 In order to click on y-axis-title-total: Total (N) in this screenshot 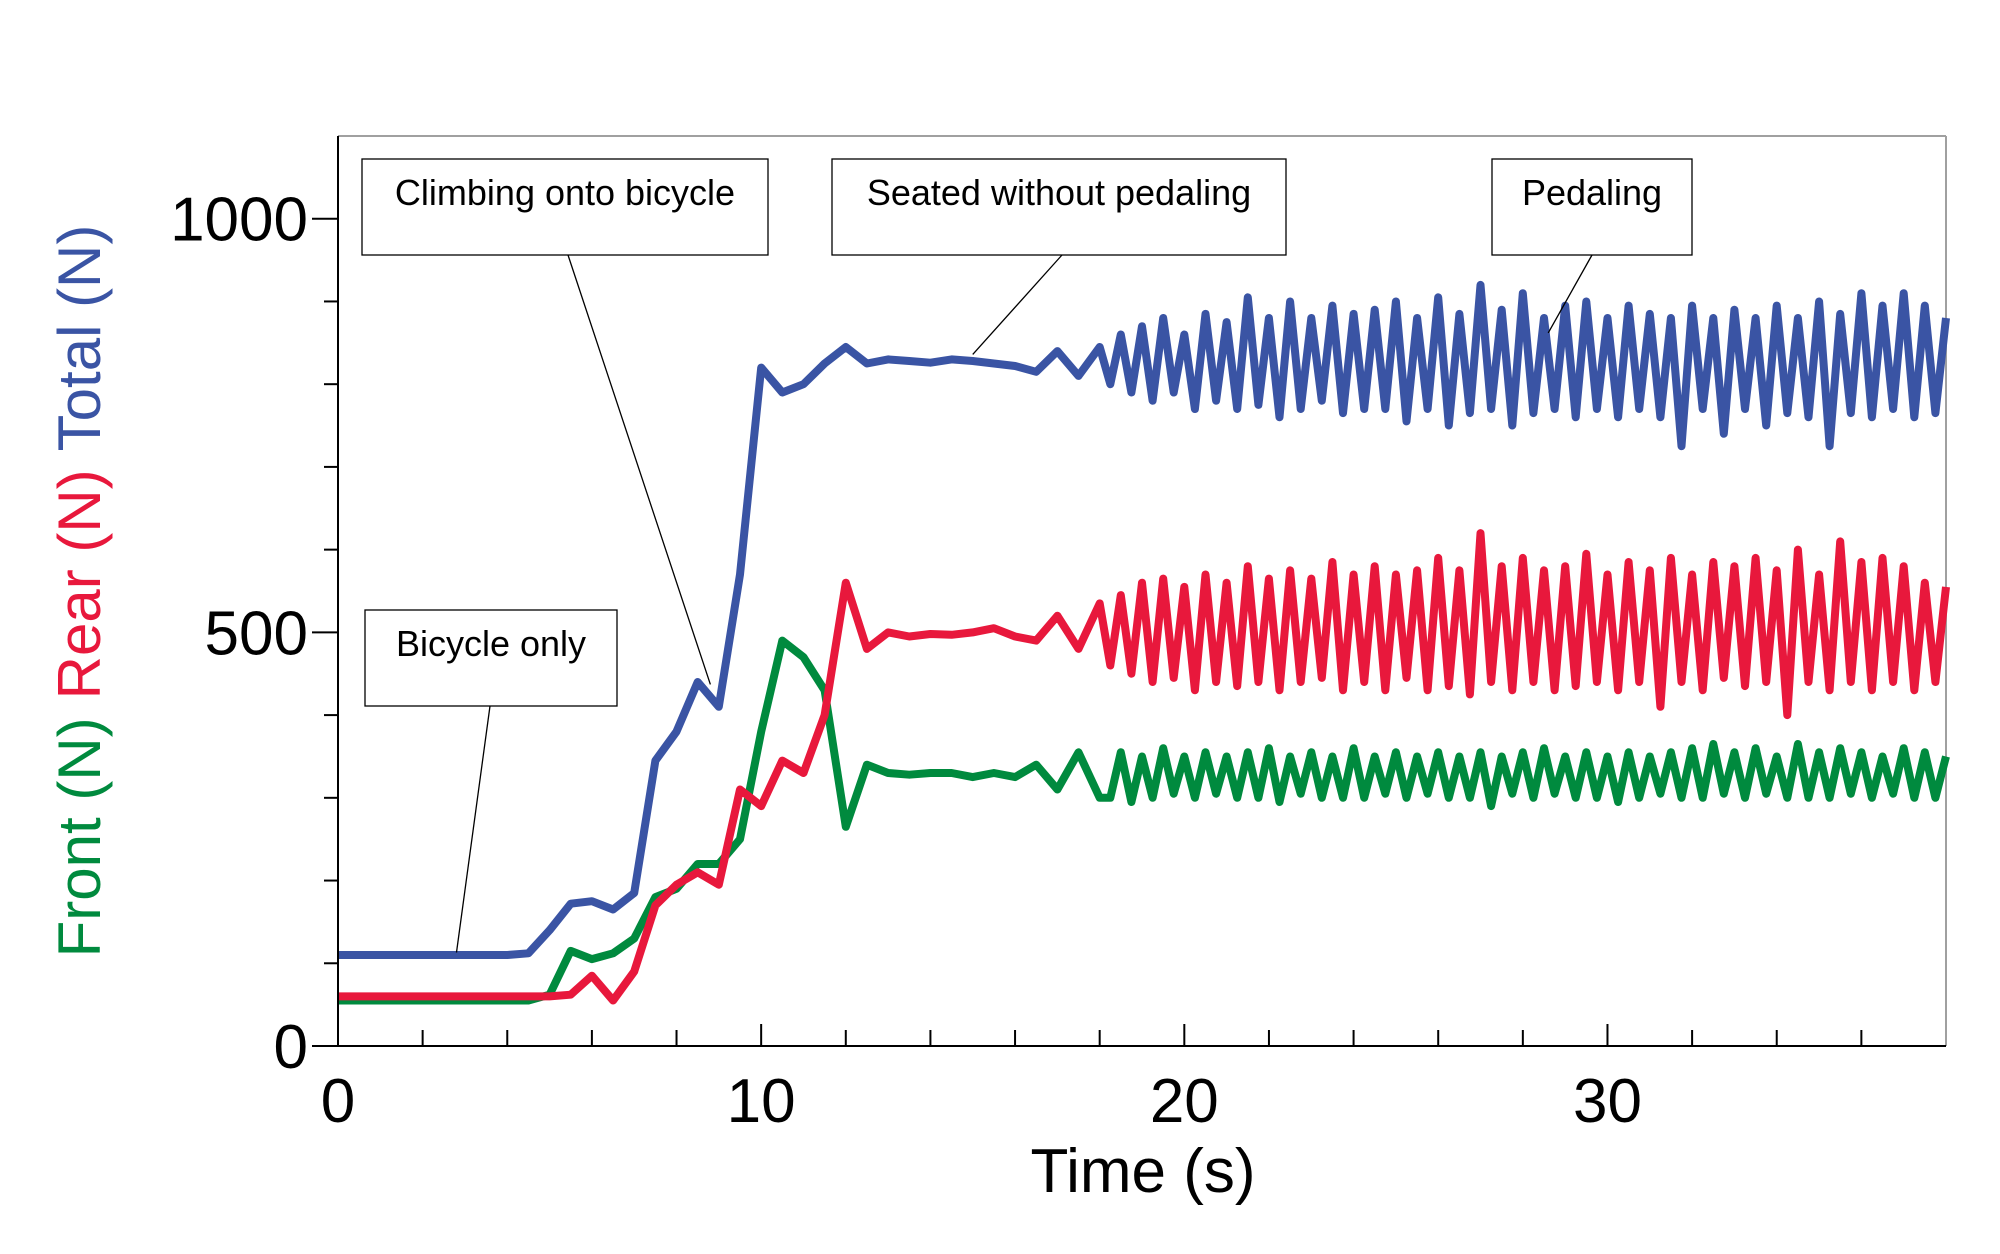, I will do `click(79, 338)`.